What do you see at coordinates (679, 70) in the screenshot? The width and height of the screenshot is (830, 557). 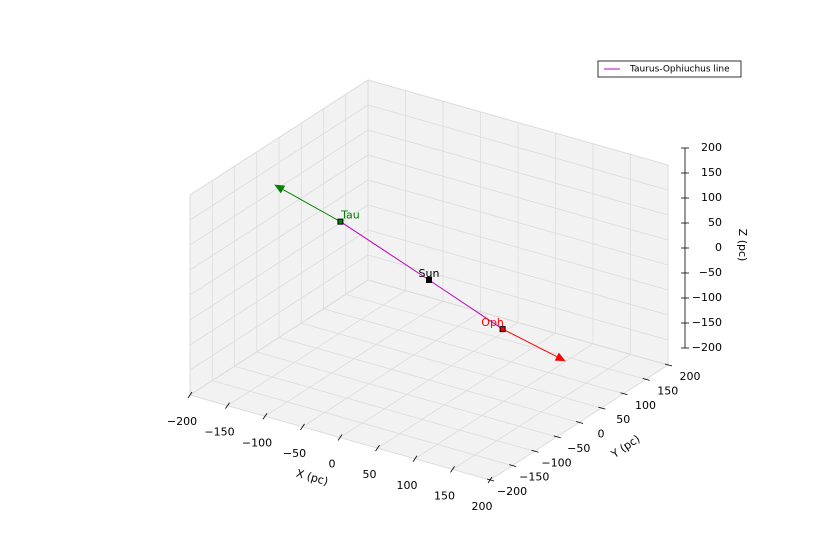 I see `legend-label: Taurus-Ophiuchus line` at bounding box center [679, 70].